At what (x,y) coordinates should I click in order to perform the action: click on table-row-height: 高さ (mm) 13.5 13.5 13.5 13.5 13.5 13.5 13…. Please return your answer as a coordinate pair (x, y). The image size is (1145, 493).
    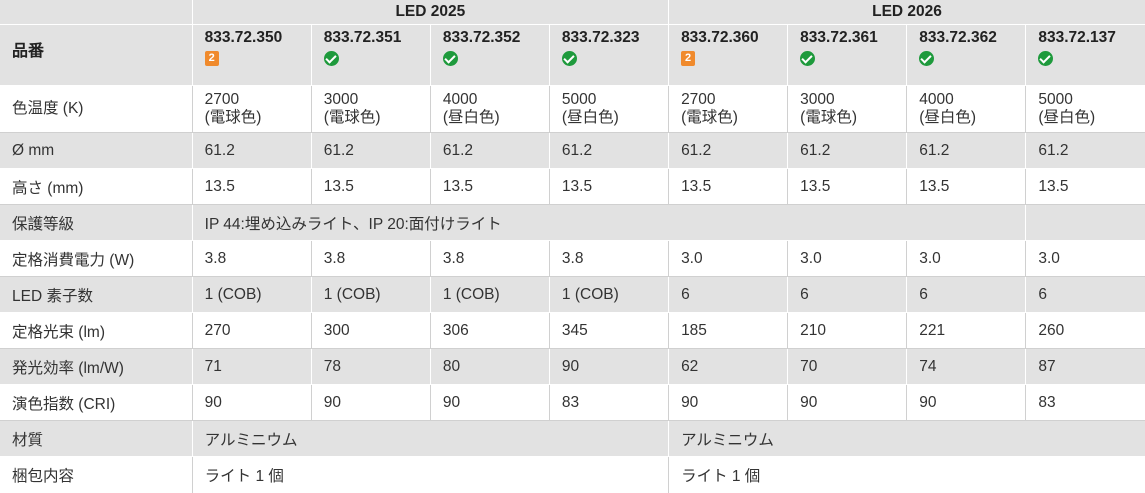
    Looking at the image, I should click on (572, 187).